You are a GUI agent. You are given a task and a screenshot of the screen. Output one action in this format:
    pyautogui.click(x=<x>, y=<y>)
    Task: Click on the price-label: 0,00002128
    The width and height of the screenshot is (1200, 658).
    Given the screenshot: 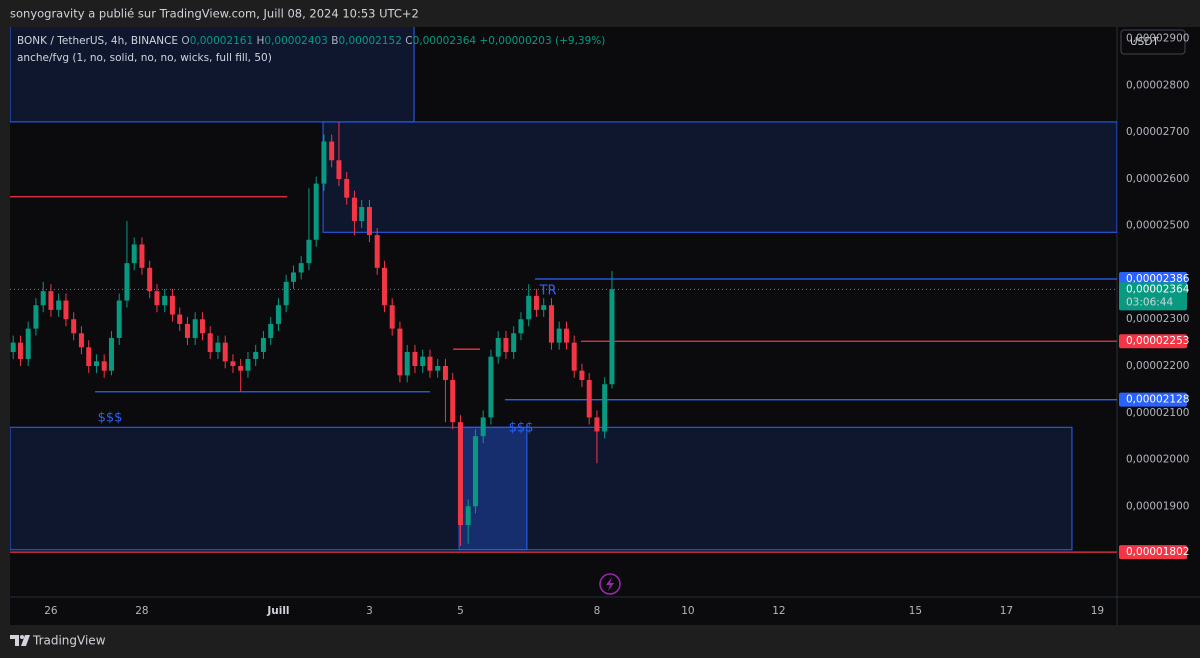 What is the action you would take?
    pyautogui.click(x=1157, y=400)
    